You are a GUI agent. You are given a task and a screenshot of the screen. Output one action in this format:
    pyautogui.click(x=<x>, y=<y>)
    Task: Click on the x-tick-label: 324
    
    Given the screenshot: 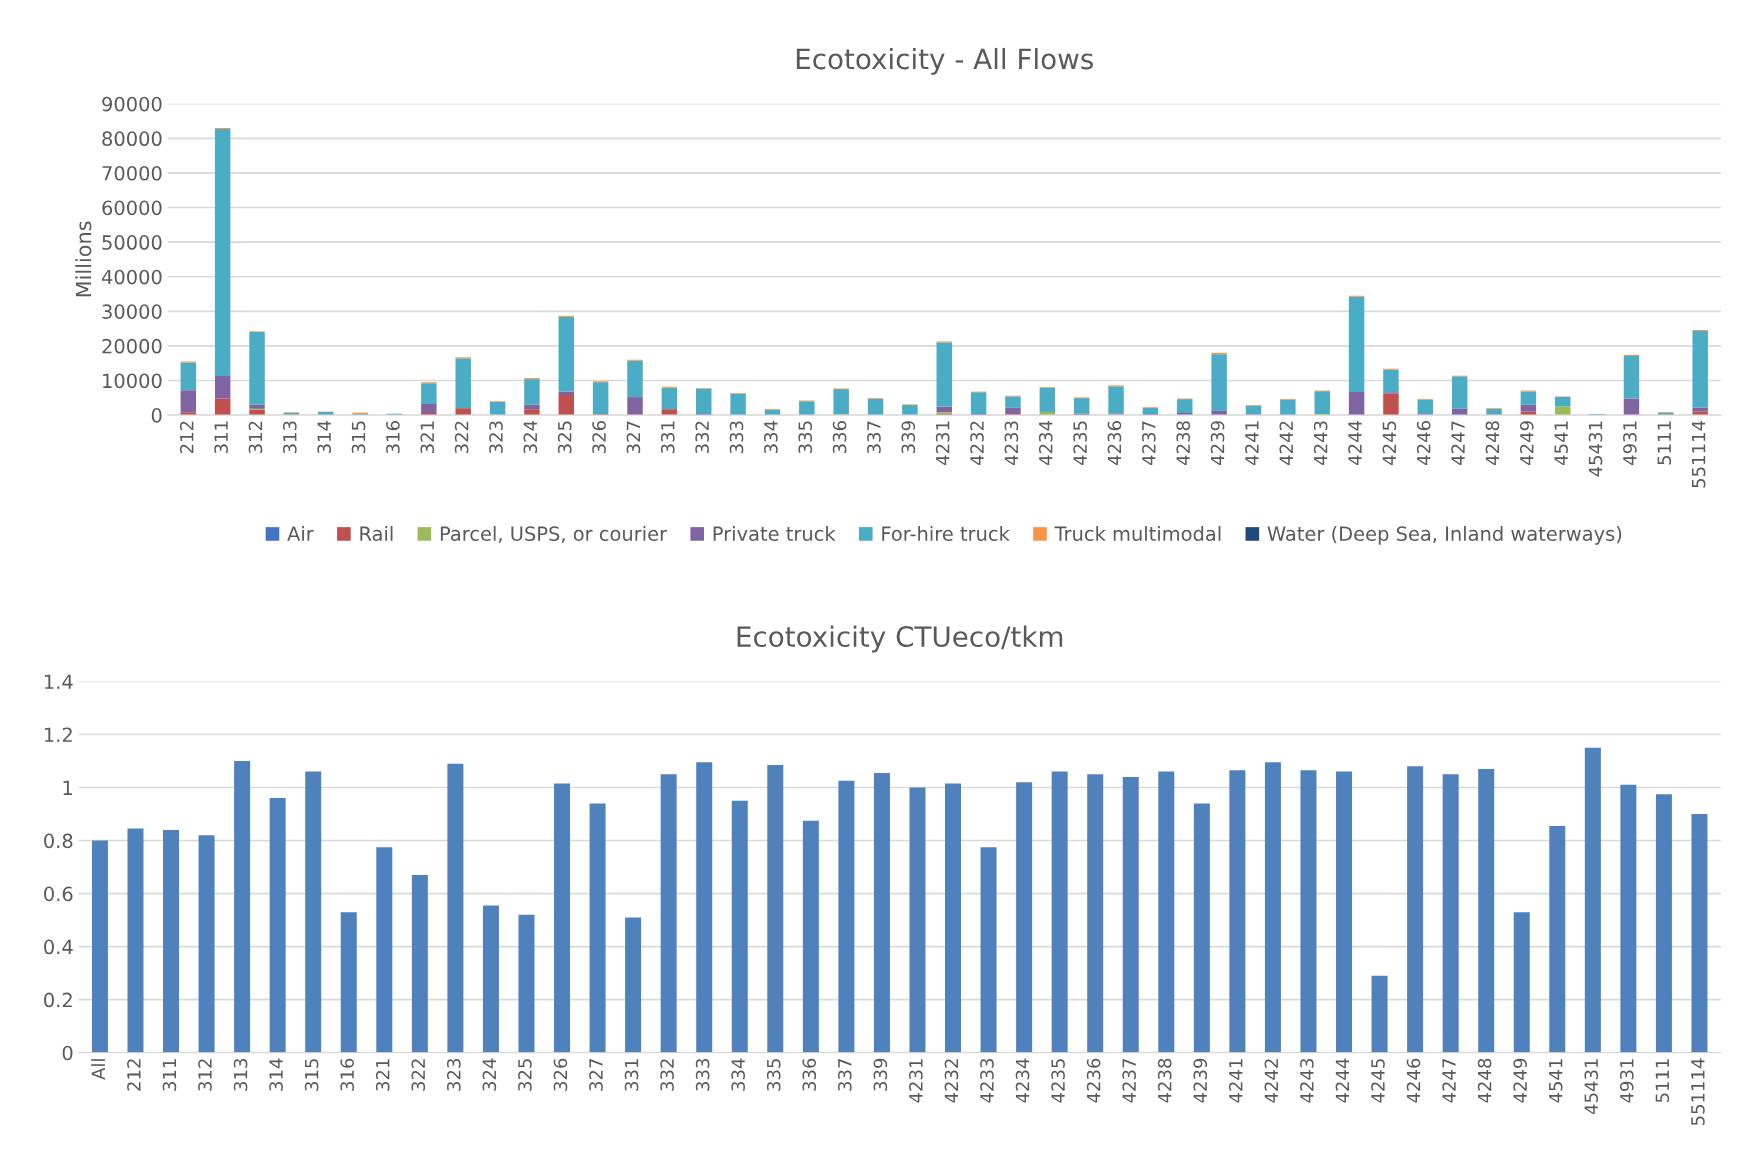 What is the action you would take?
    pyautogui.click(x=489, y=1074)
    